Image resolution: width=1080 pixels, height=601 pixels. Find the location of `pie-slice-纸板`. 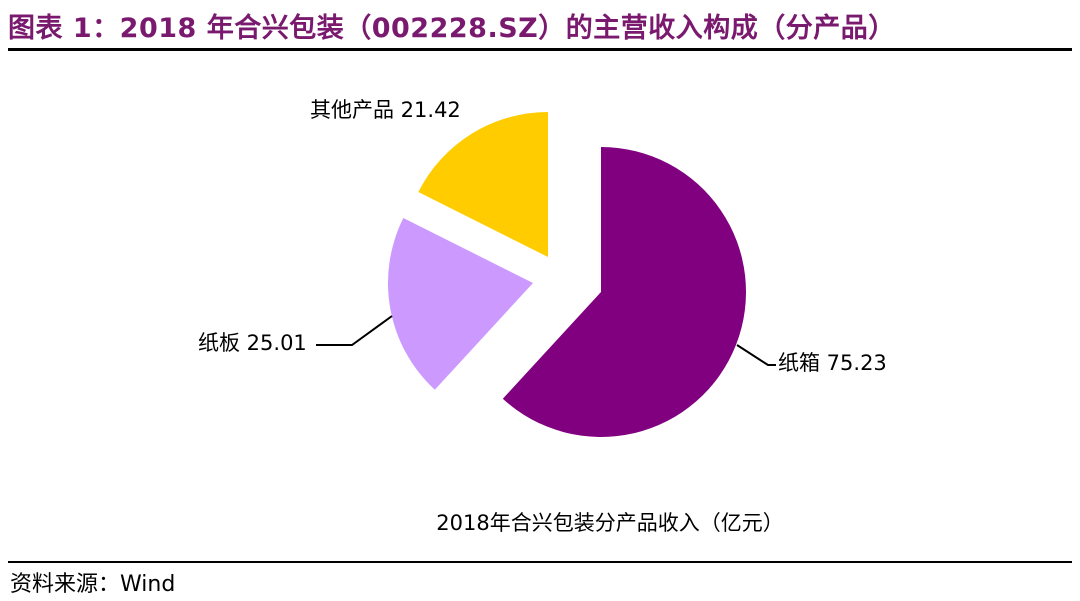

pie-slice-纸板 is located at coordinates (460, 304).